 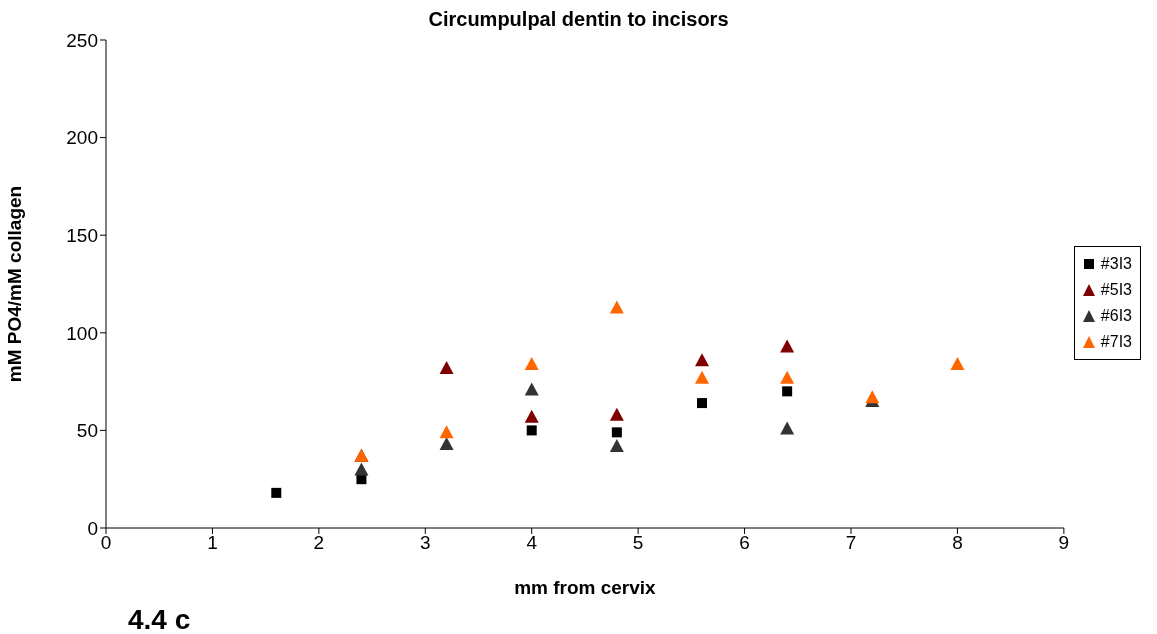 I want to click on x-tick-label: 8, so click(x=957, y=543).